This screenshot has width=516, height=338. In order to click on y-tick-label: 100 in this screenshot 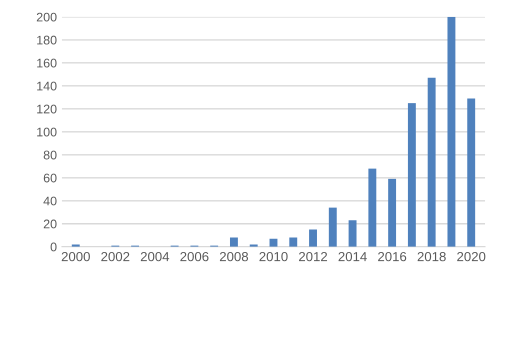, I will do `click(47, 132)`.